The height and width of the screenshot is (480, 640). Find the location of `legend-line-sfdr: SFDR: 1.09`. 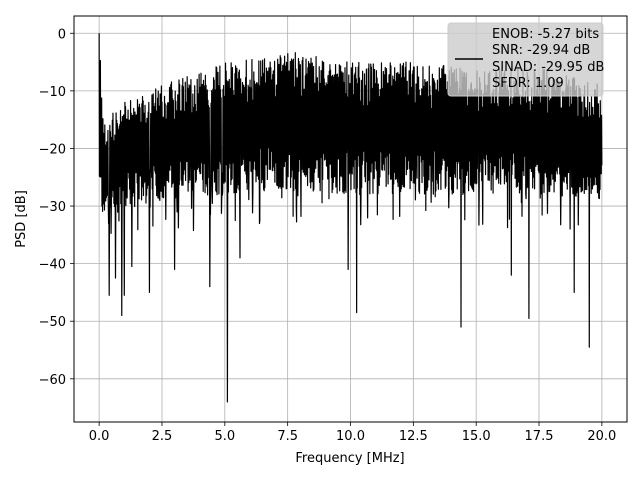

legend-line-sfdr: SFDR: 1.09 is located at coordinates (528, 83).